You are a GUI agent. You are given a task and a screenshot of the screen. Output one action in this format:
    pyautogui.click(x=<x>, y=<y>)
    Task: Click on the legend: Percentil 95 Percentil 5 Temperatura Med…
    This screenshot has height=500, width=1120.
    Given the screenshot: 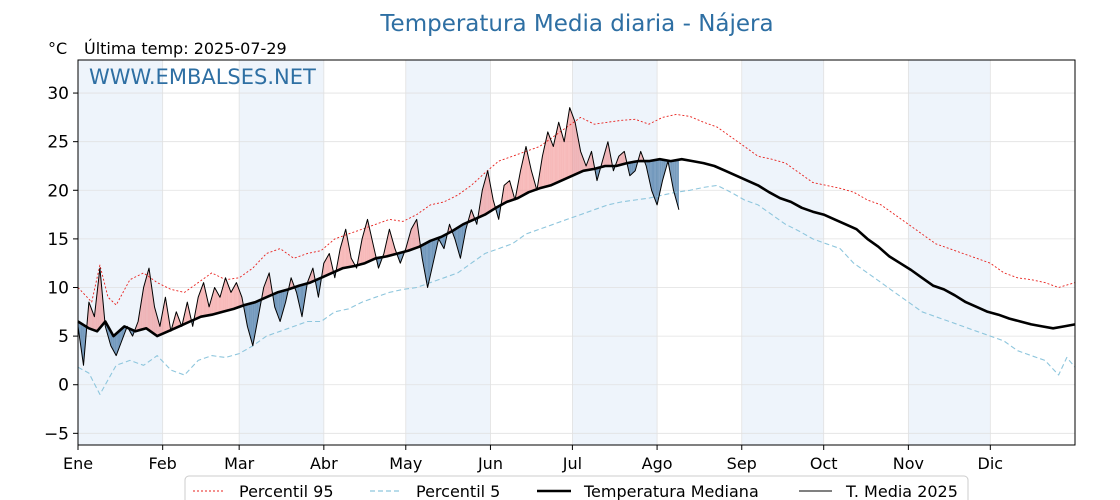 What is the action you would take?
    pyautogui.click(x=576, y=487)
    